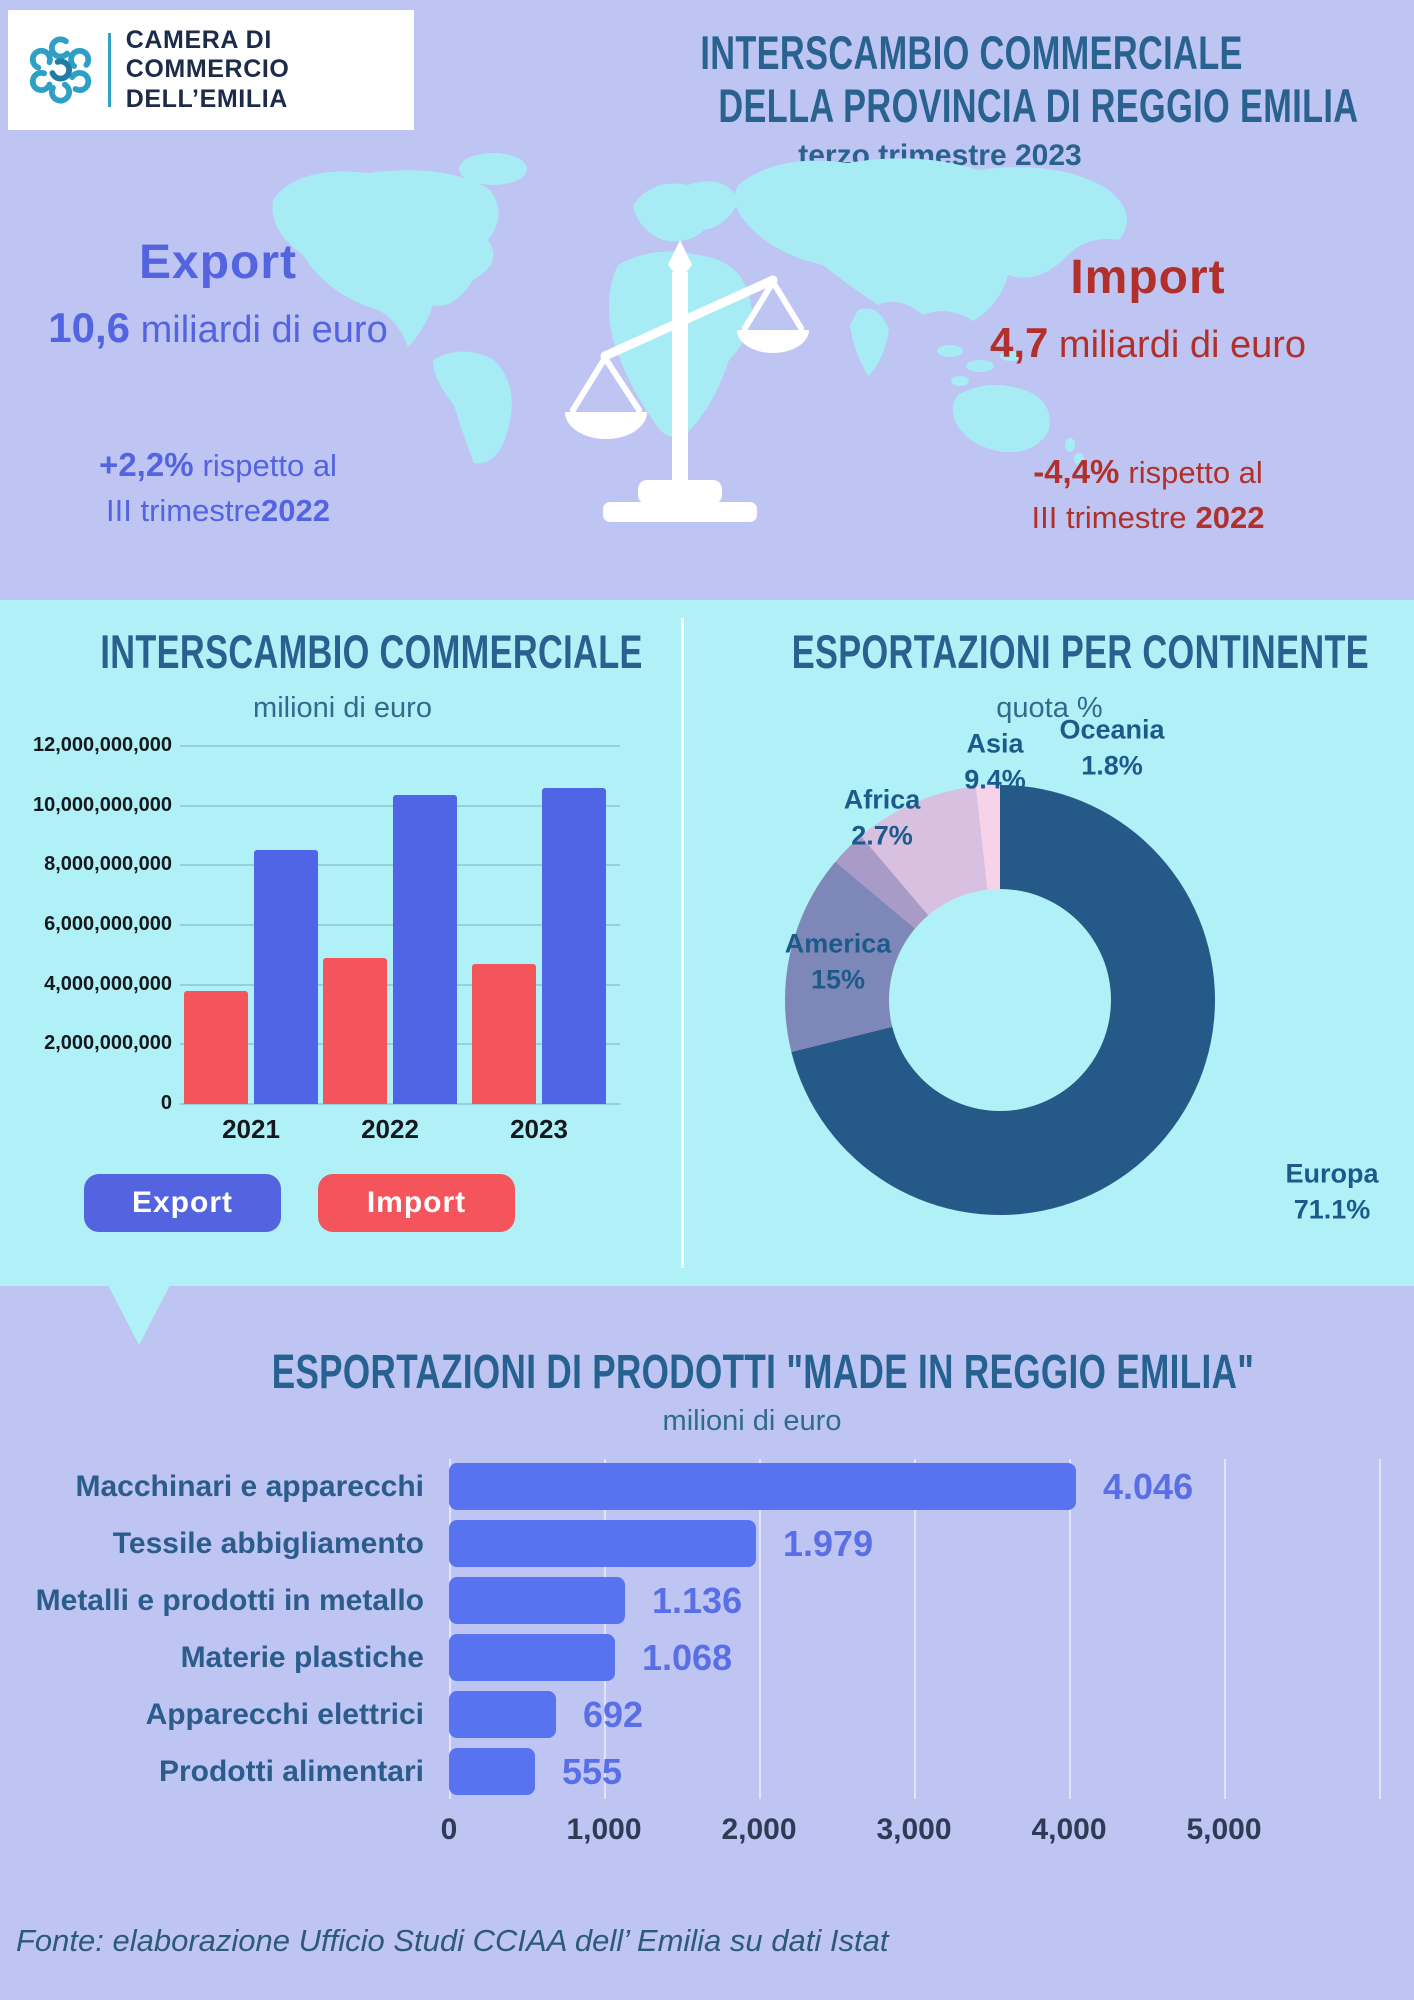 This screenshot has height=2000, width=1414. Describe the element at coordinates (302, 1657) in the screenshot. I see `category-label-4: Materie plastiche` at that location.